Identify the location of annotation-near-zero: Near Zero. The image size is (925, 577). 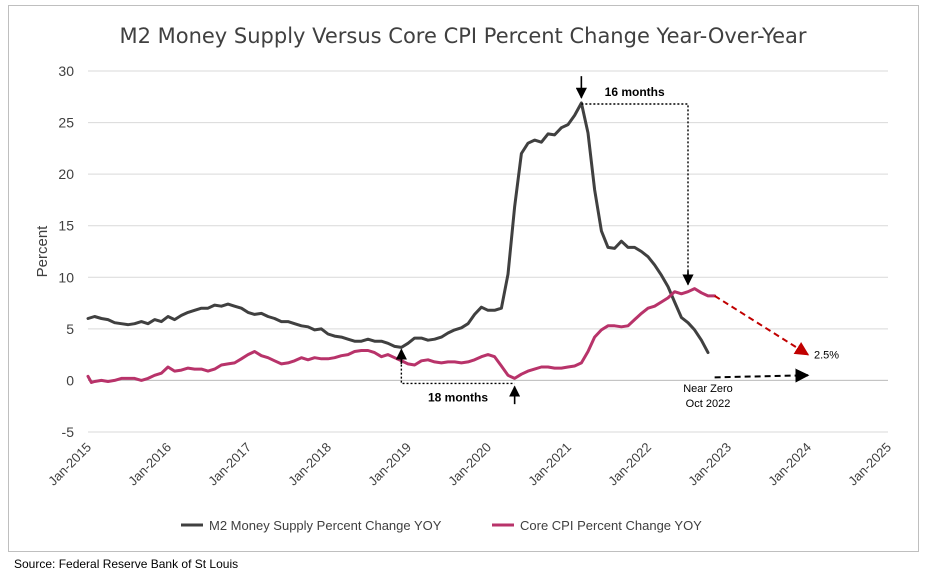
(708, 389).